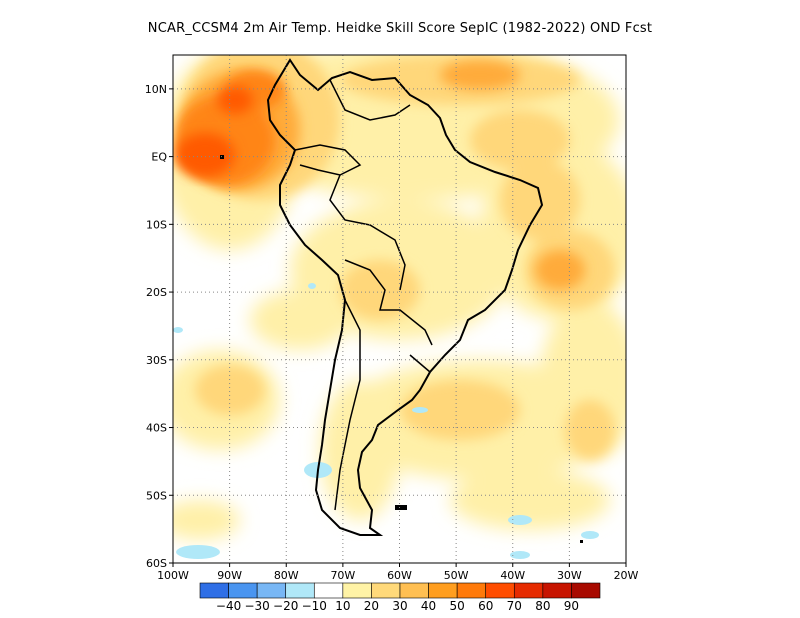 This screenshot has width=800, height=618. What do you see at coordinates (363, 295) in the screenshot?
I see `country-borders` at bounding box center [363, 295].